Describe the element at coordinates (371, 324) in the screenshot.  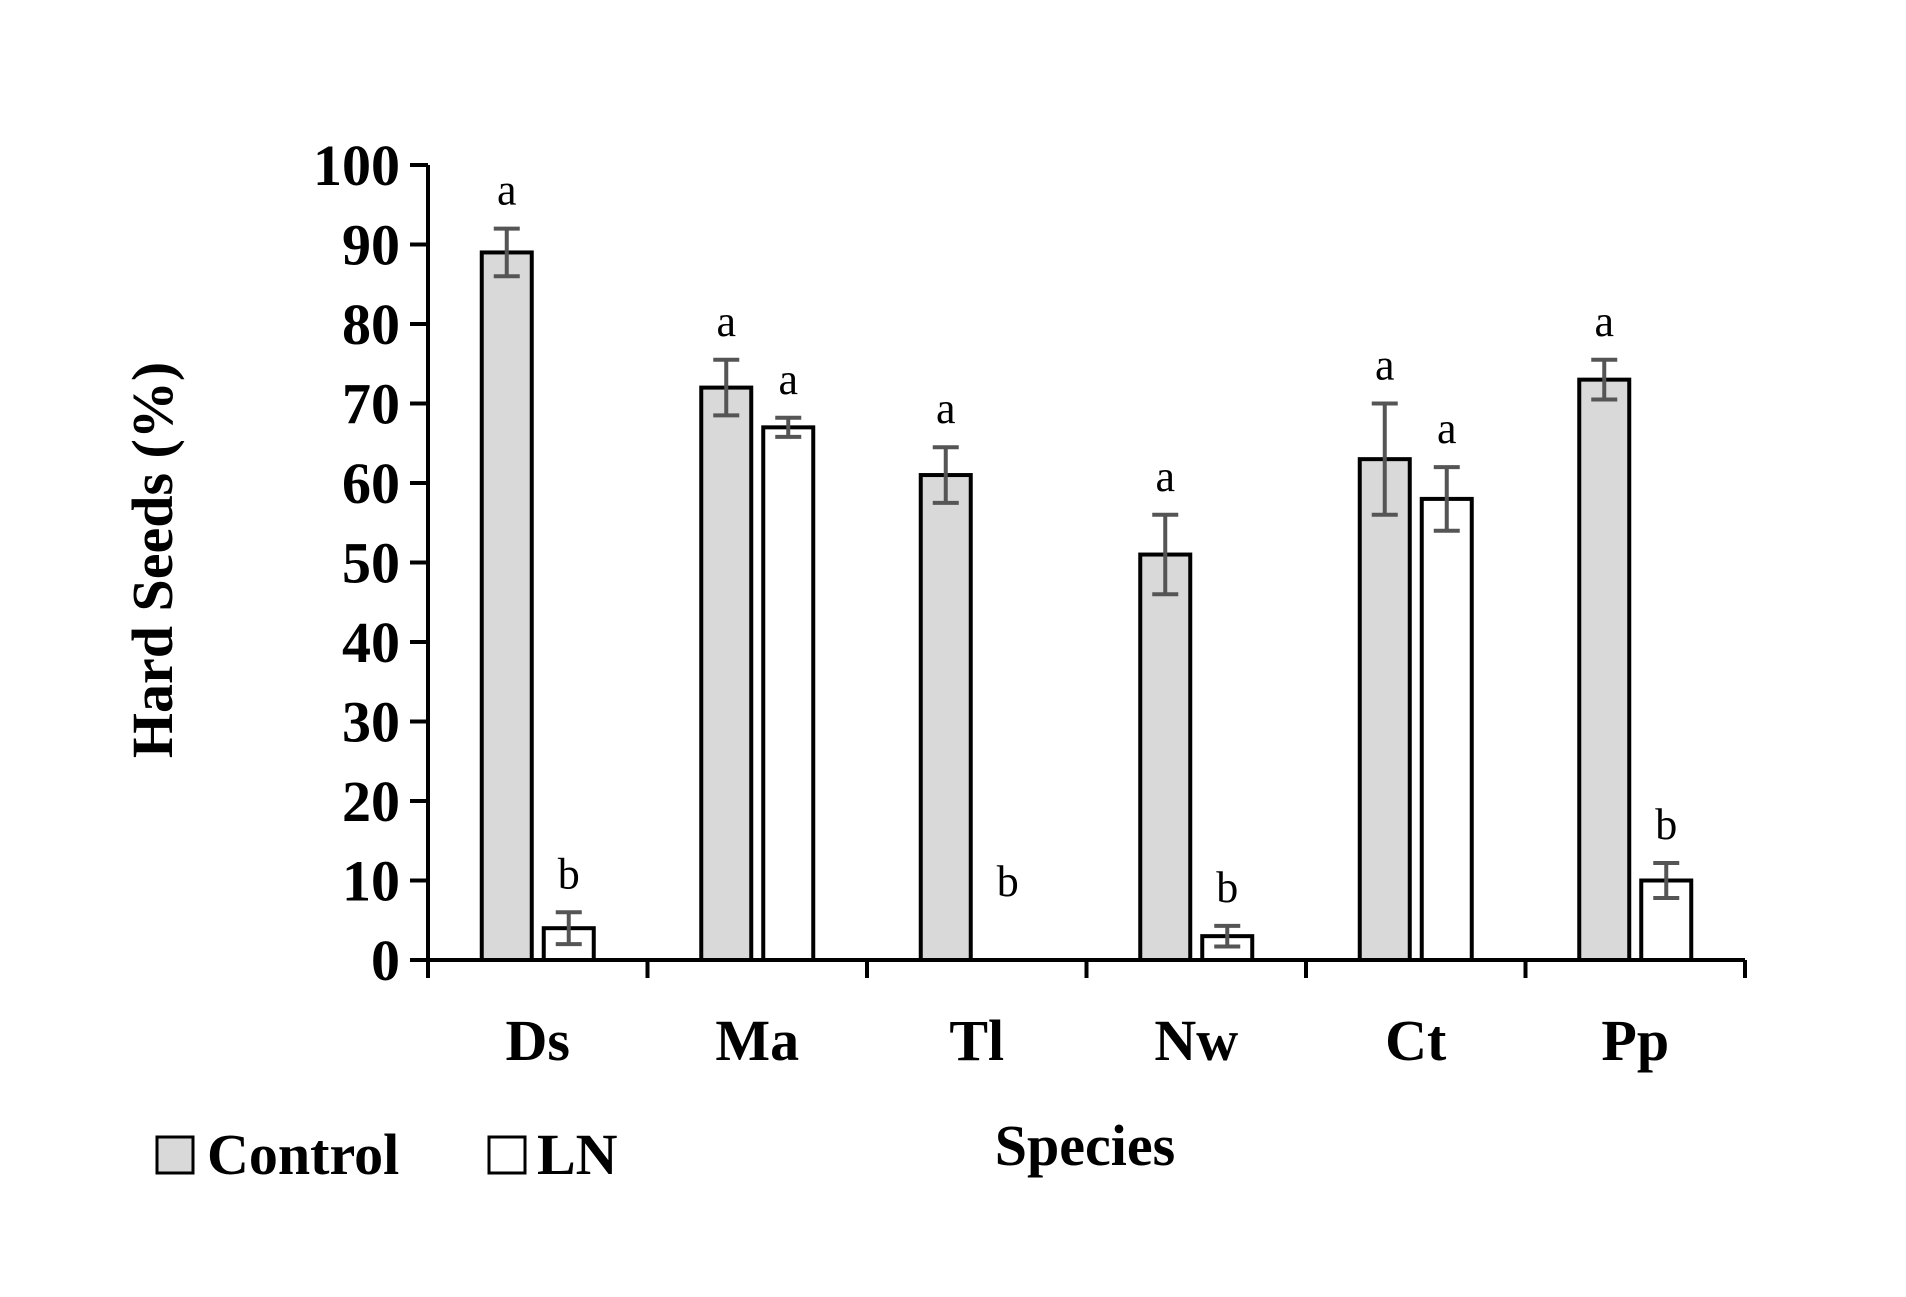
I see `y-tick-label: 80` at that location.